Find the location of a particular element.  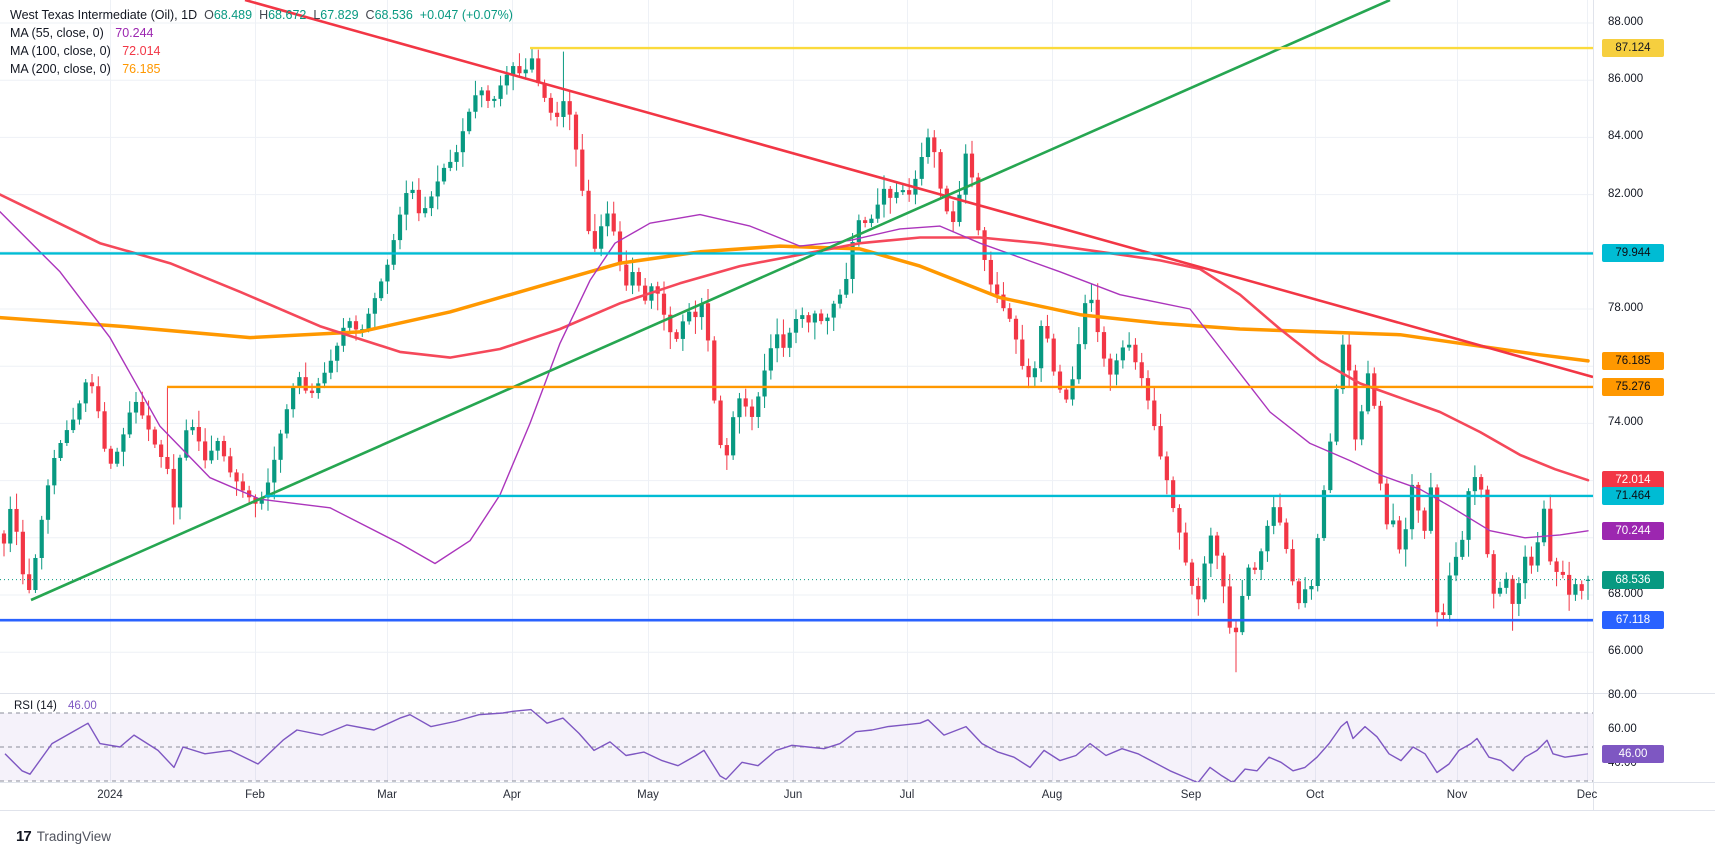

time-axis-label: Jun is located at coordinates (793, 795).